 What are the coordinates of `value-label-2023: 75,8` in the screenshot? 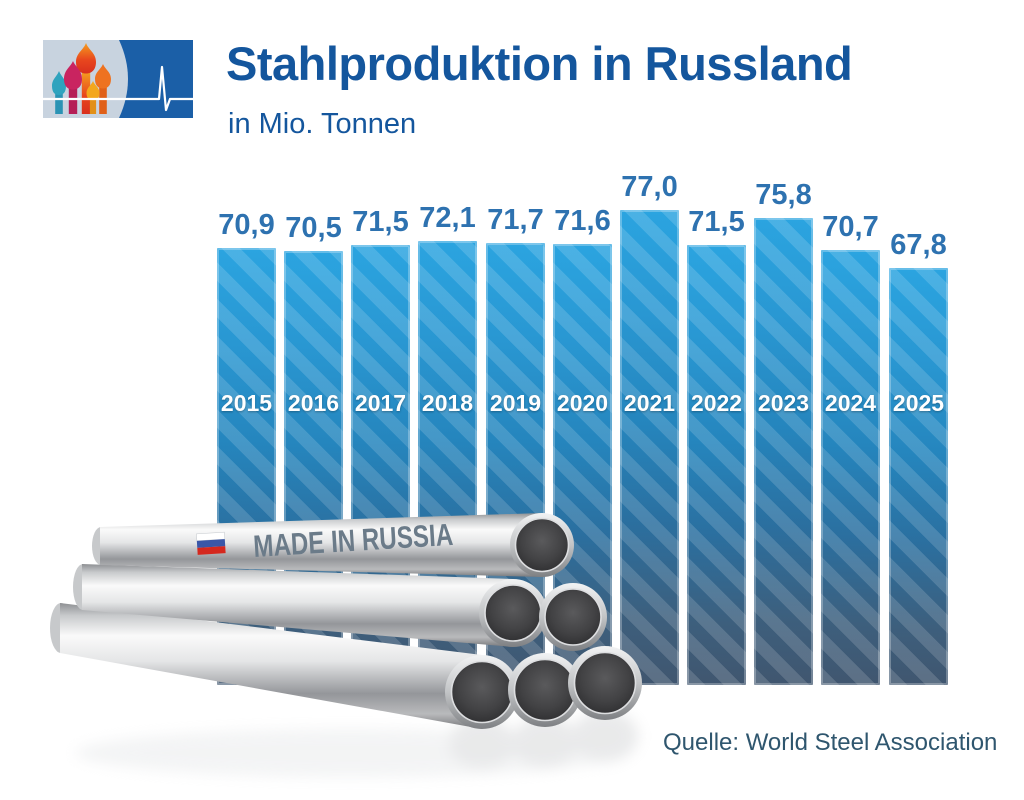 It's located at (783, 195).